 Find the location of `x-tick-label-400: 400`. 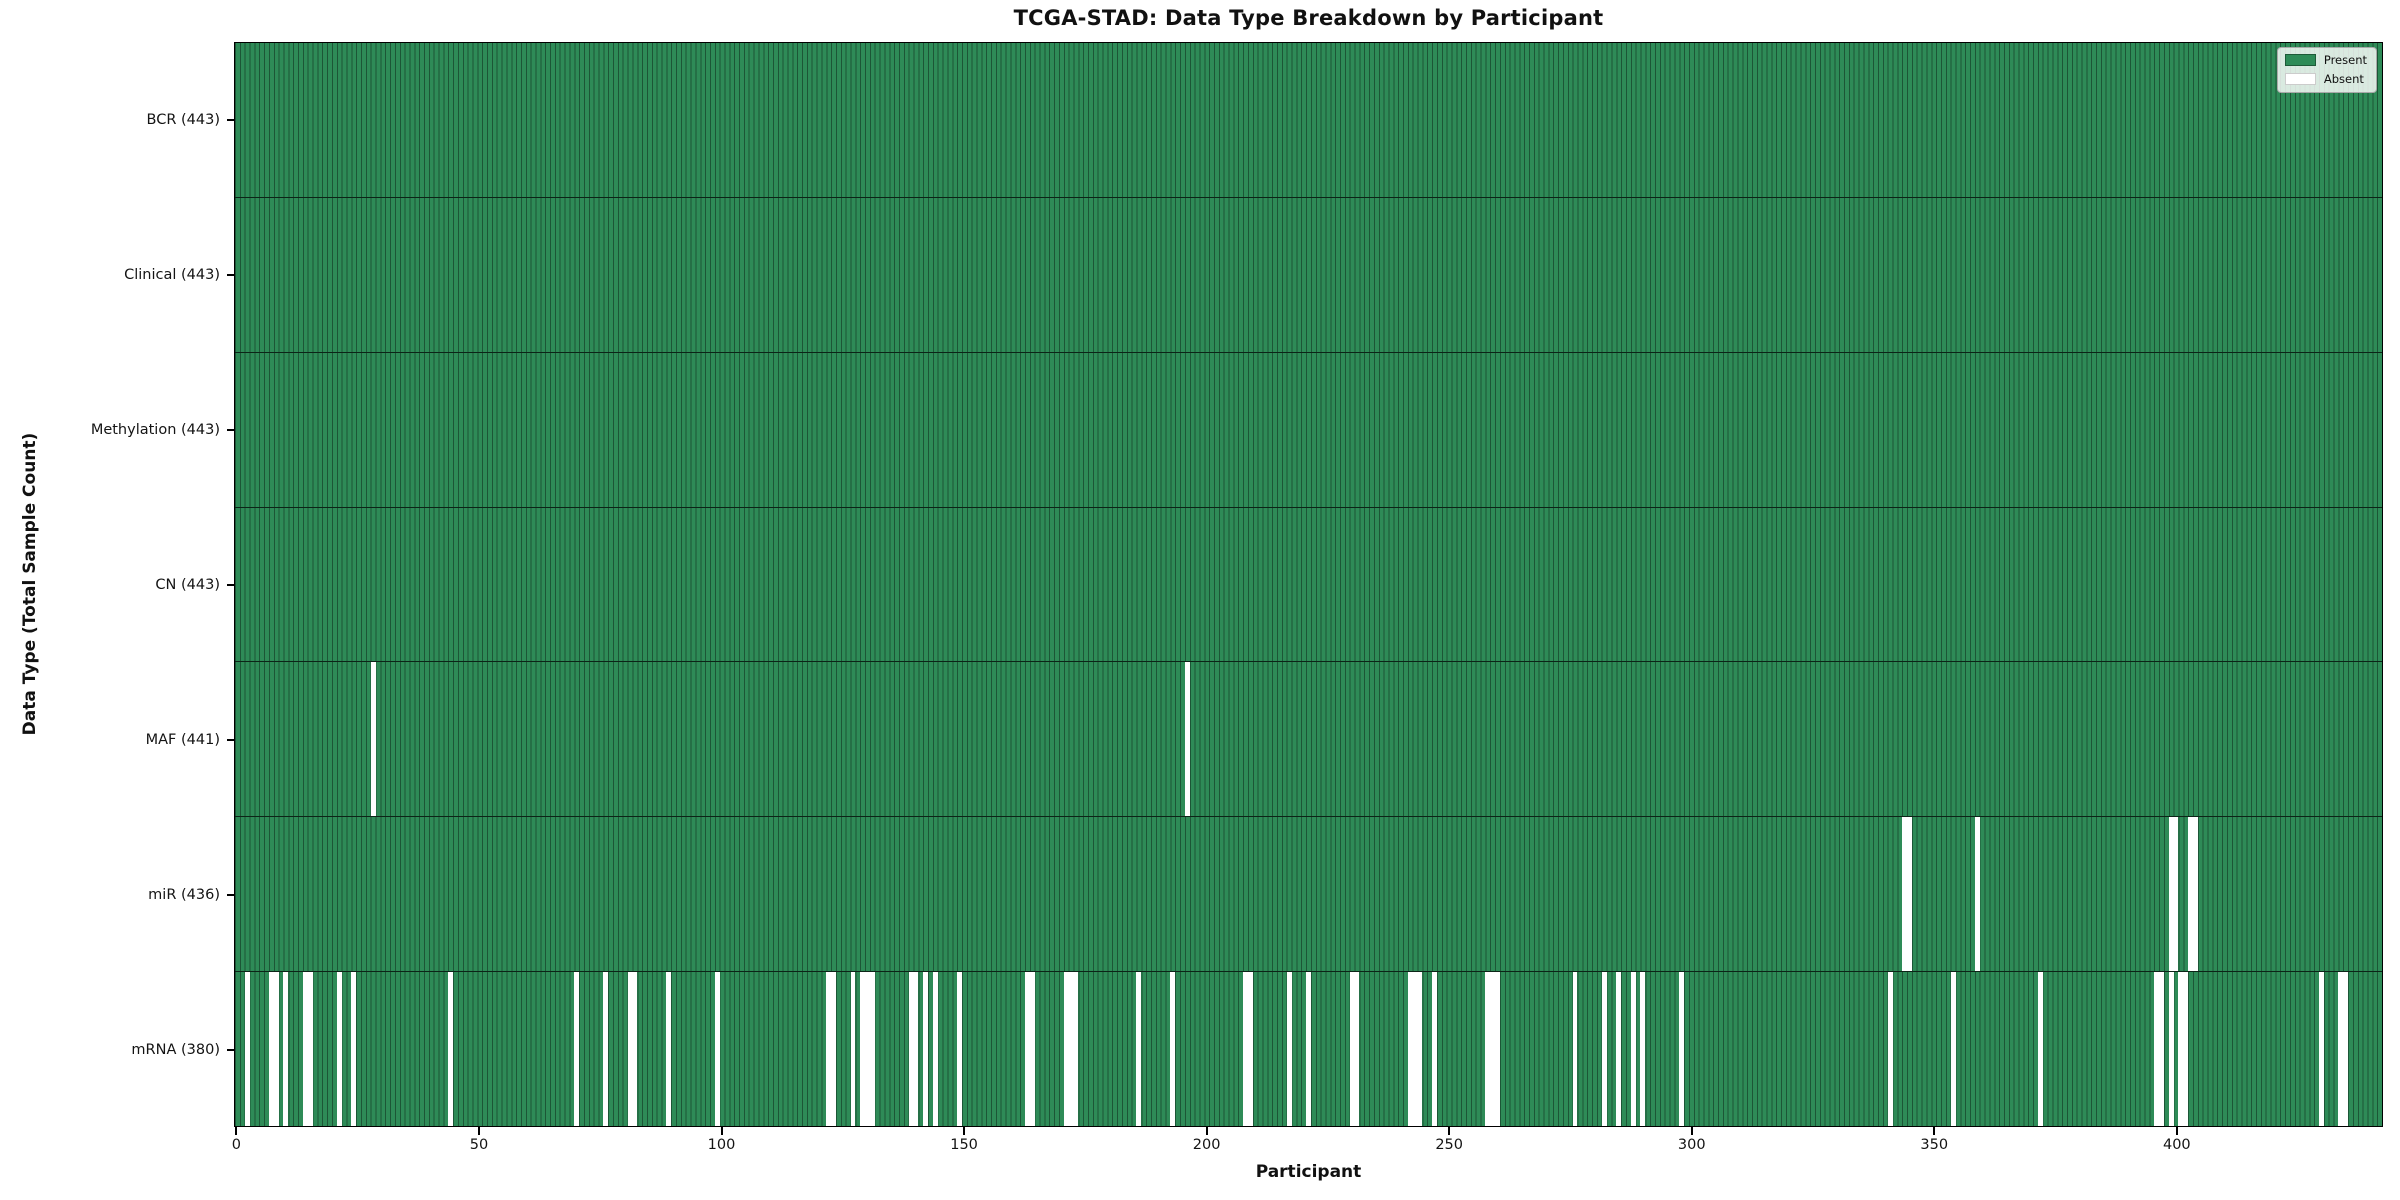

x-tick-label-400: 400 is located at coordinates (2176, 1145).